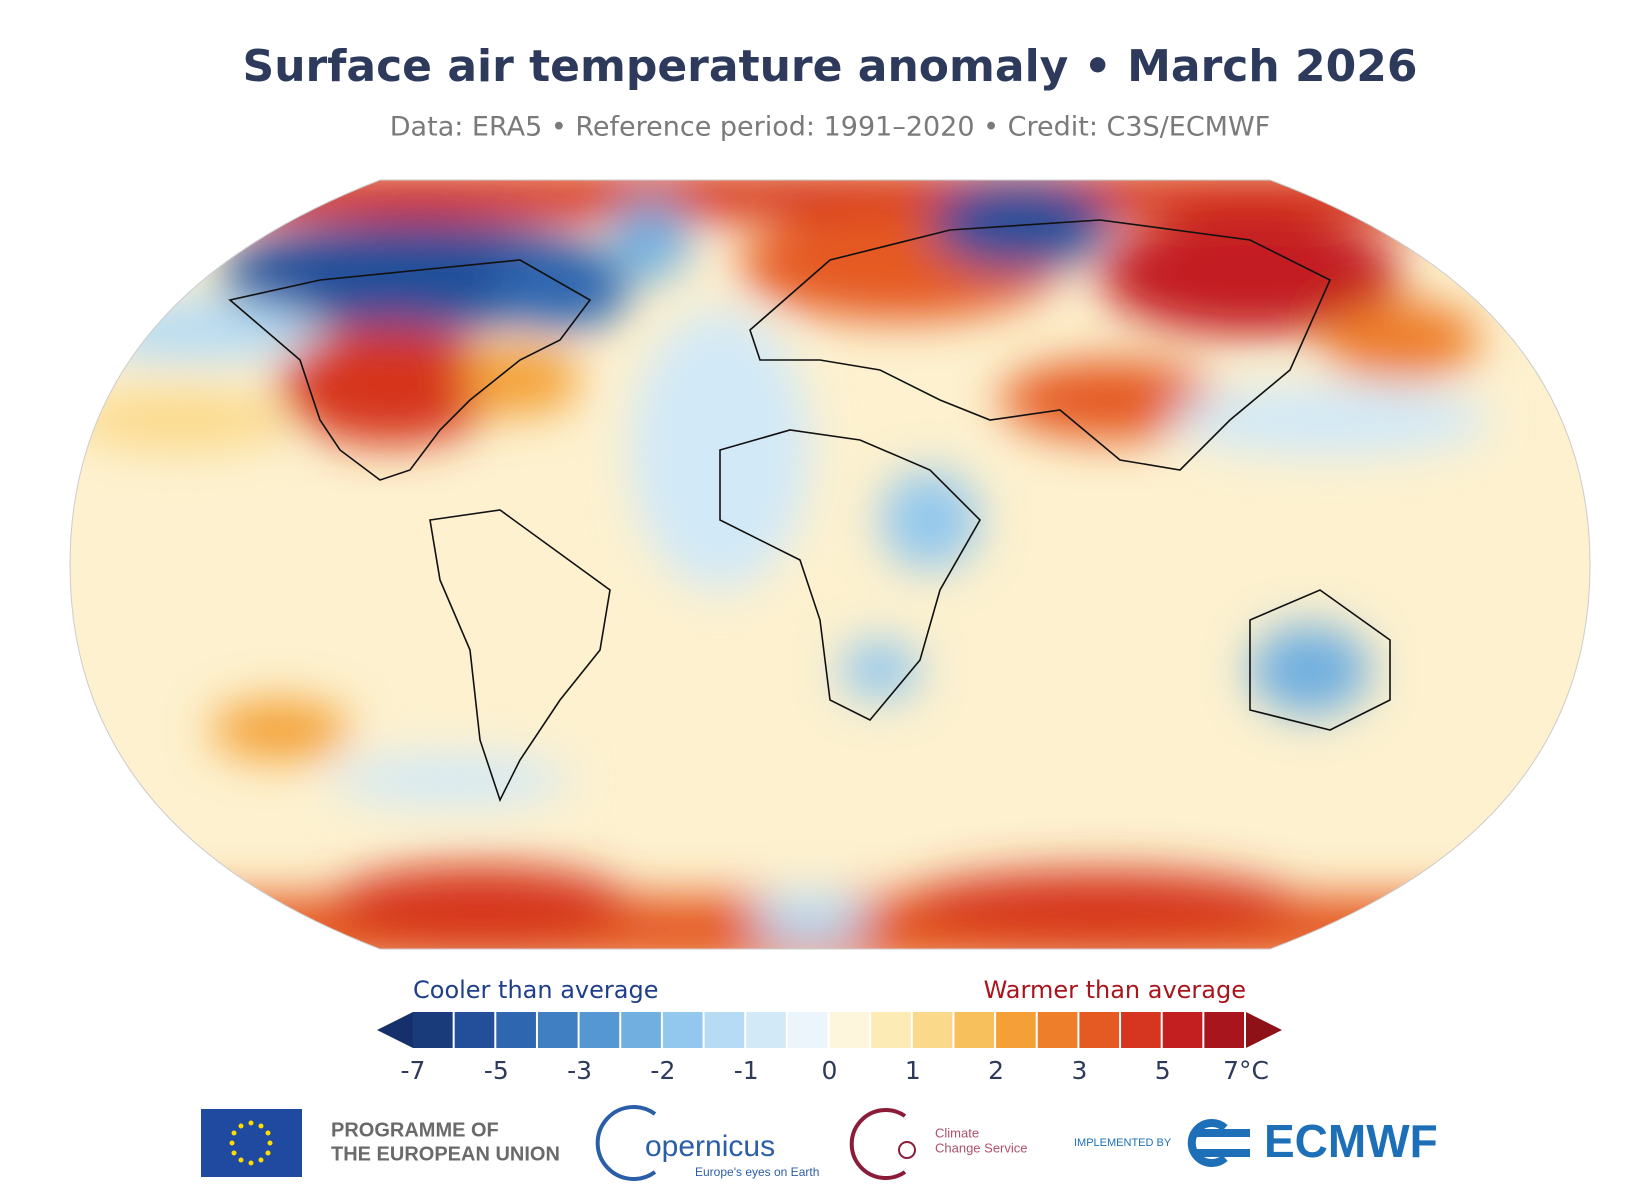  What do you see at coordinates (830, 1070) in the screenshot?
I see `colorbar-tick-label: 0` at bounding box center [830, 1070].